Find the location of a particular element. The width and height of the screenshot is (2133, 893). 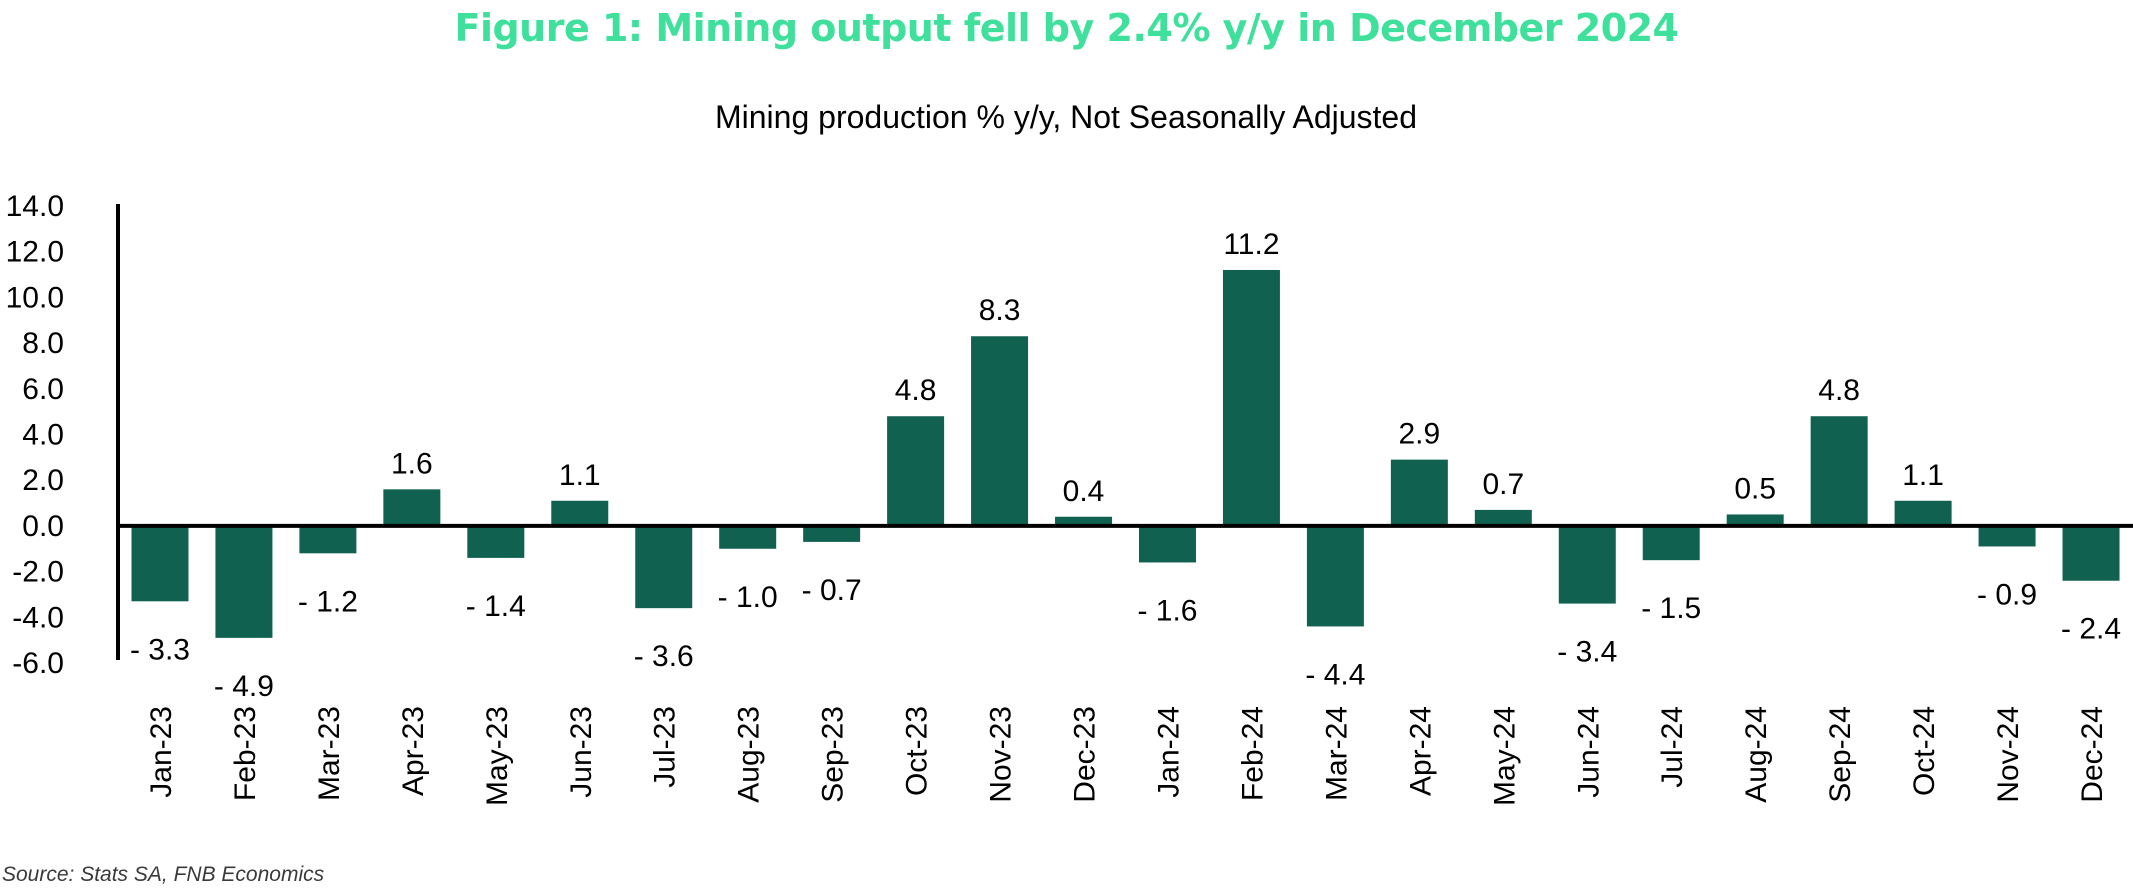

data-label: - 2.4 is located at coordinates (2091, 629).